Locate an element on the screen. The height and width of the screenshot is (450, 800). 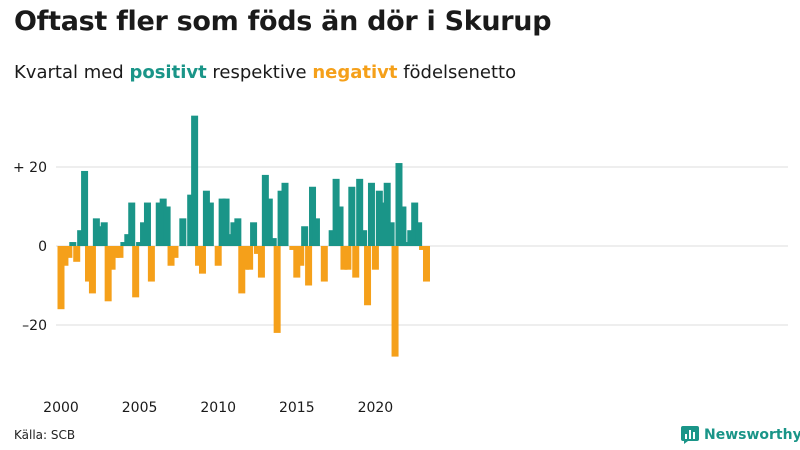
x-tick-label: 2015 is located at coordinates (297, 408).